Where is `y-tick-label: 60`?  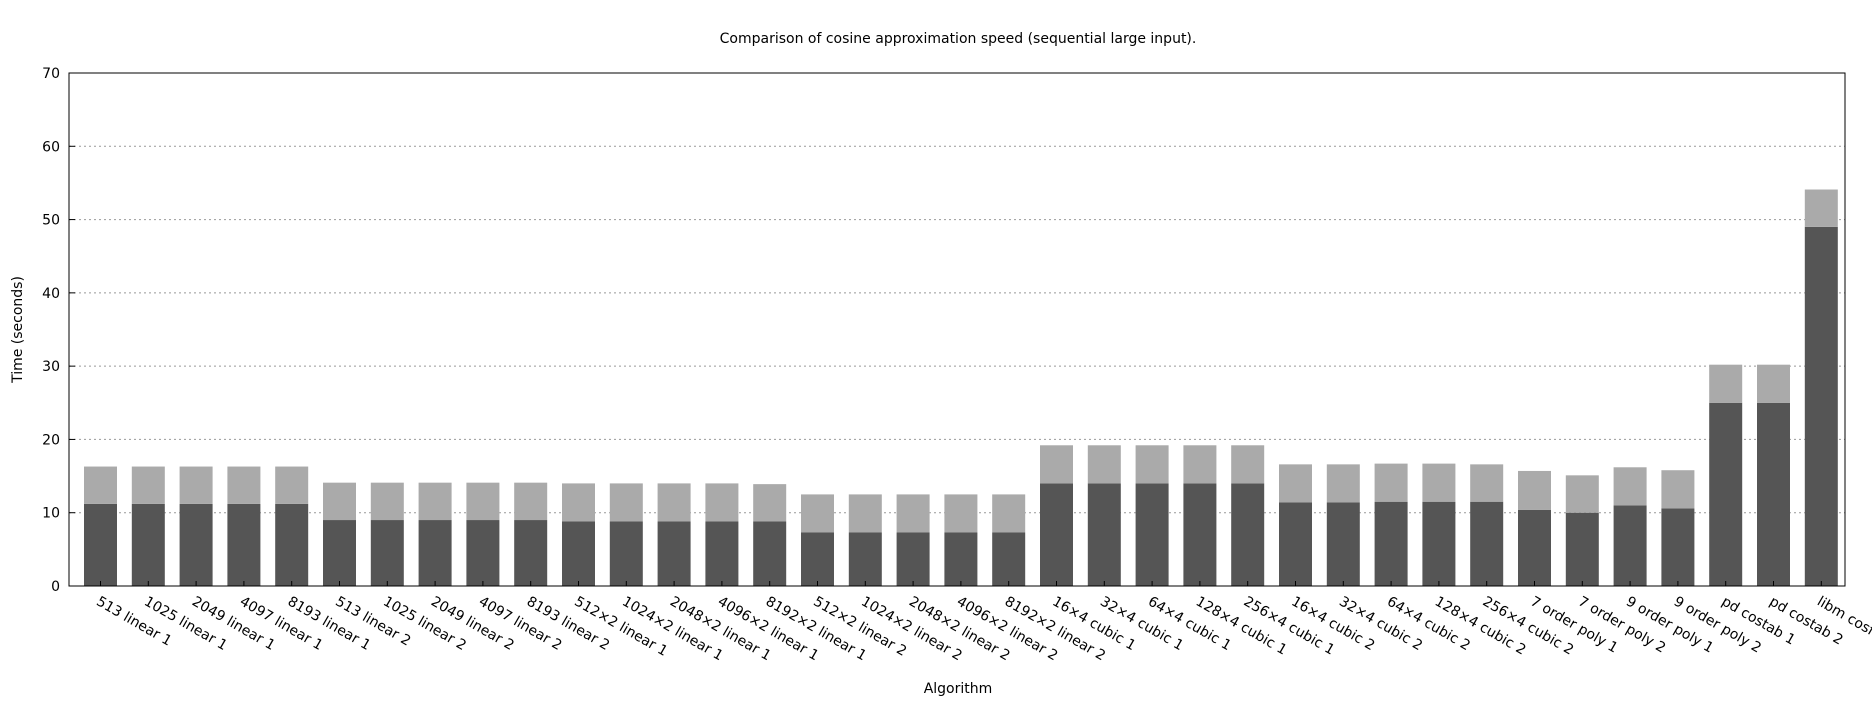
y-tick-label: 60 is located at coordinates (51, 147).